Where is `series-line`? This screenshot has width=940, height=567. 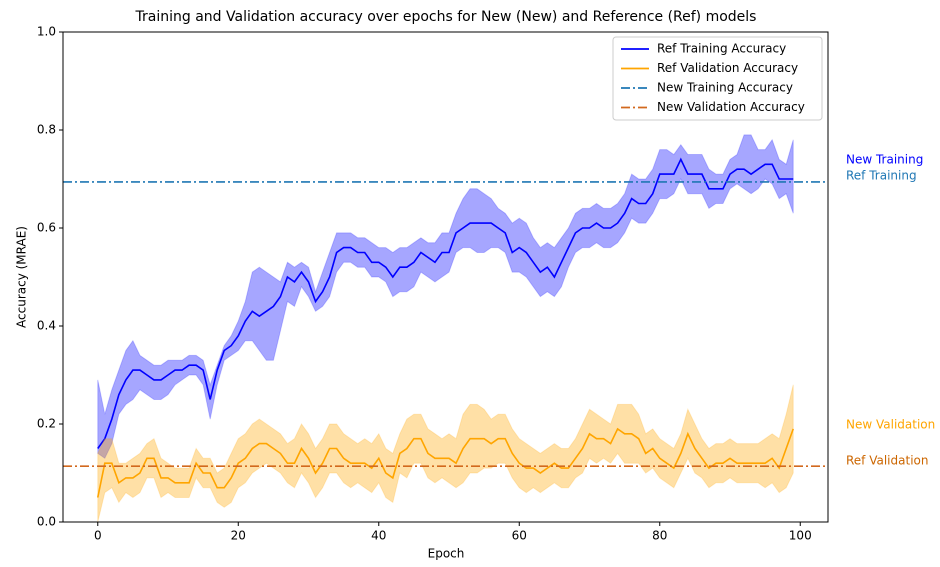
series-line is located at coordinates (445, 462).